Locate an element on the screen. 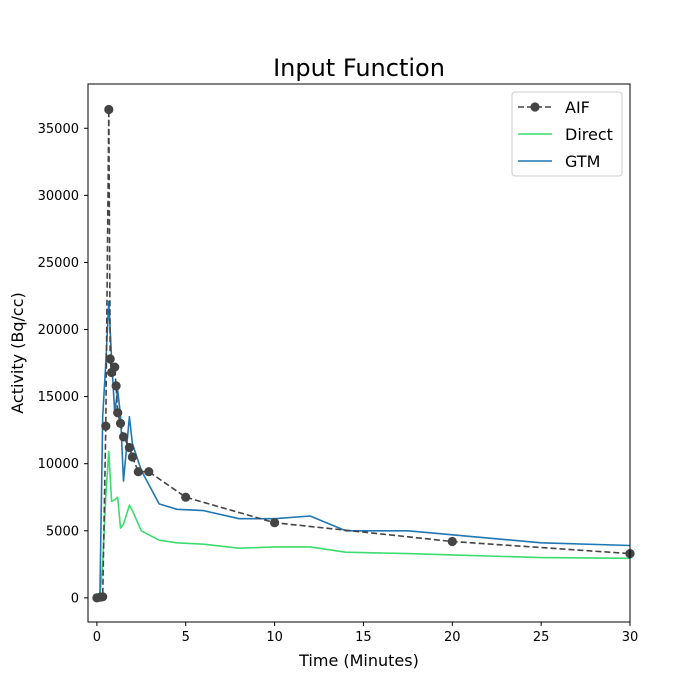 The height and width of the screenshot is (700, 700). x-tick-label: 15 is located at coordinates (363, 637).